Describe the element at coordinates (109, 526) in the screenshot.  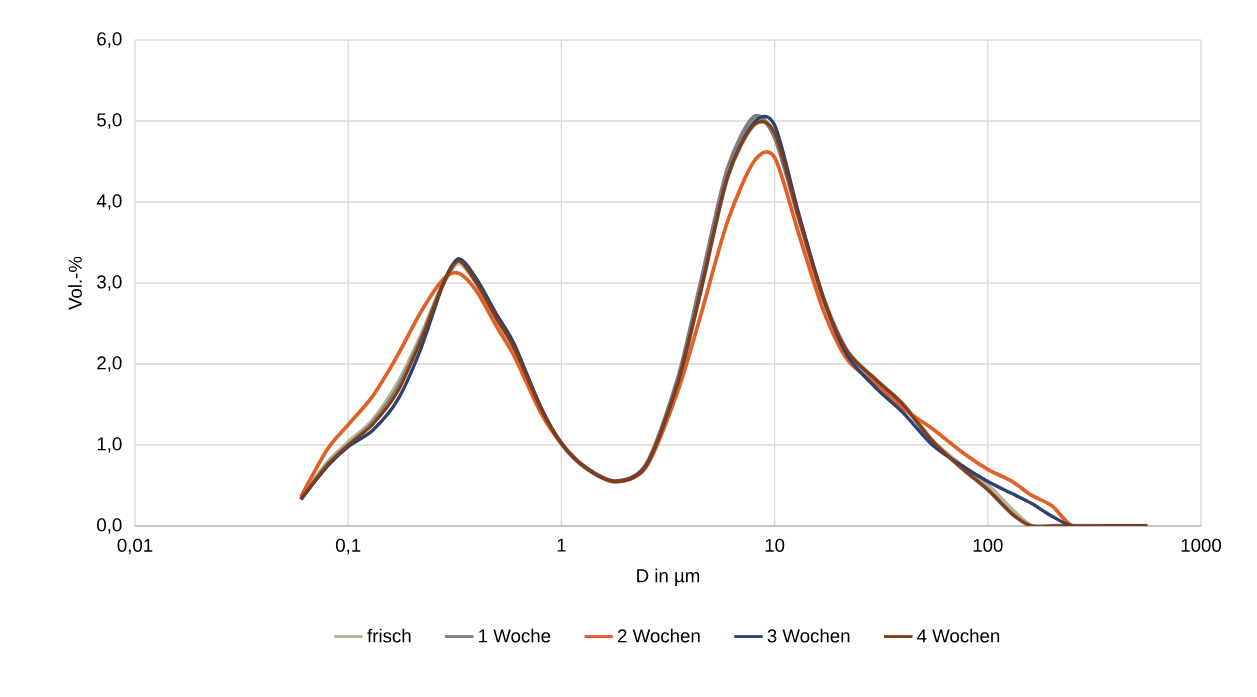
I see `y-tick-label: 0,0` at that location.